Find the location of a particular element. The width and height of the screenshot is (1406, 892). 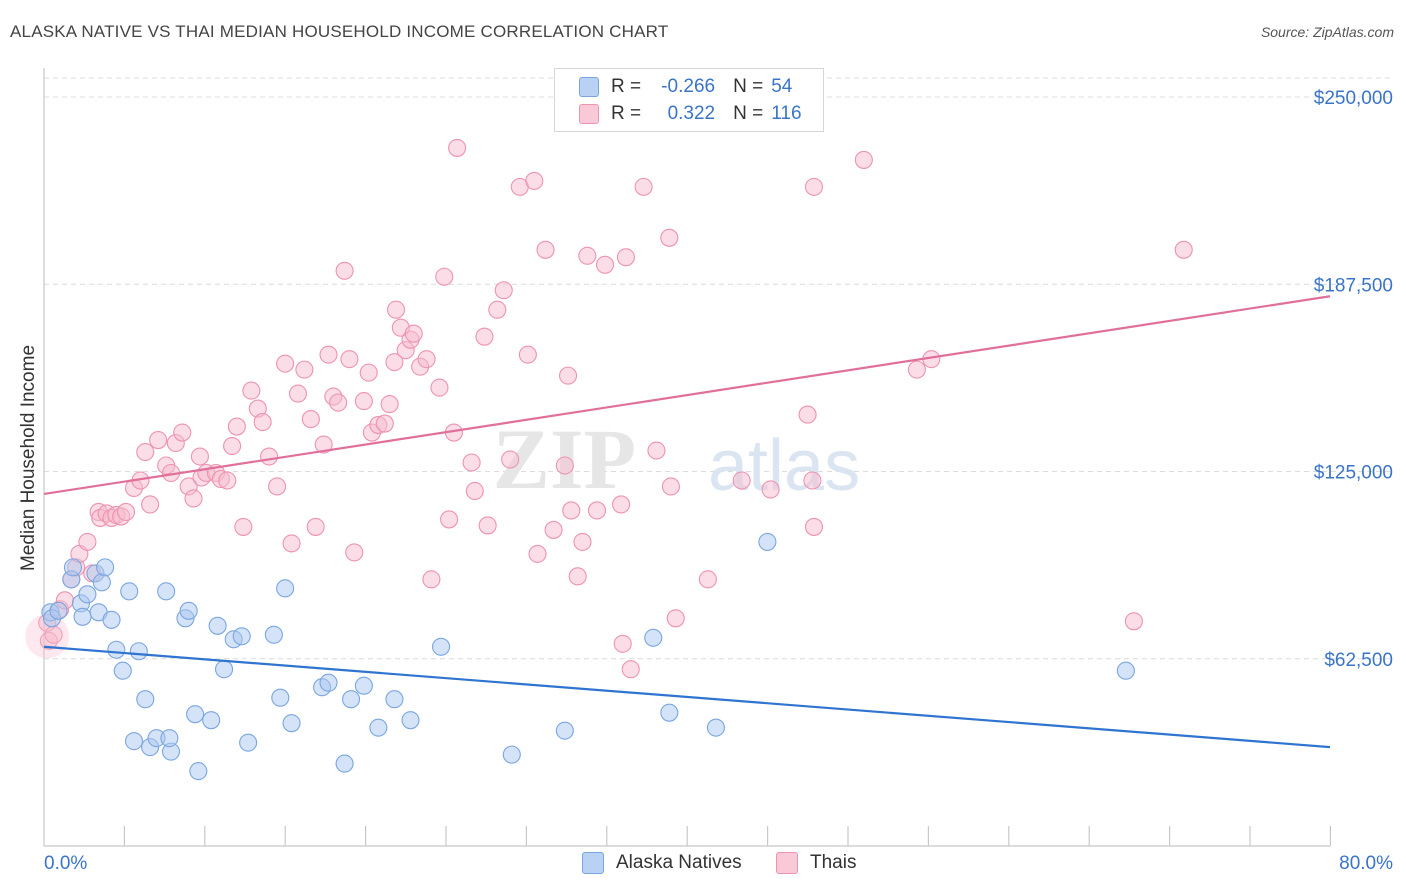

legend-n-value: 116 is located at coordinates (786, 113).